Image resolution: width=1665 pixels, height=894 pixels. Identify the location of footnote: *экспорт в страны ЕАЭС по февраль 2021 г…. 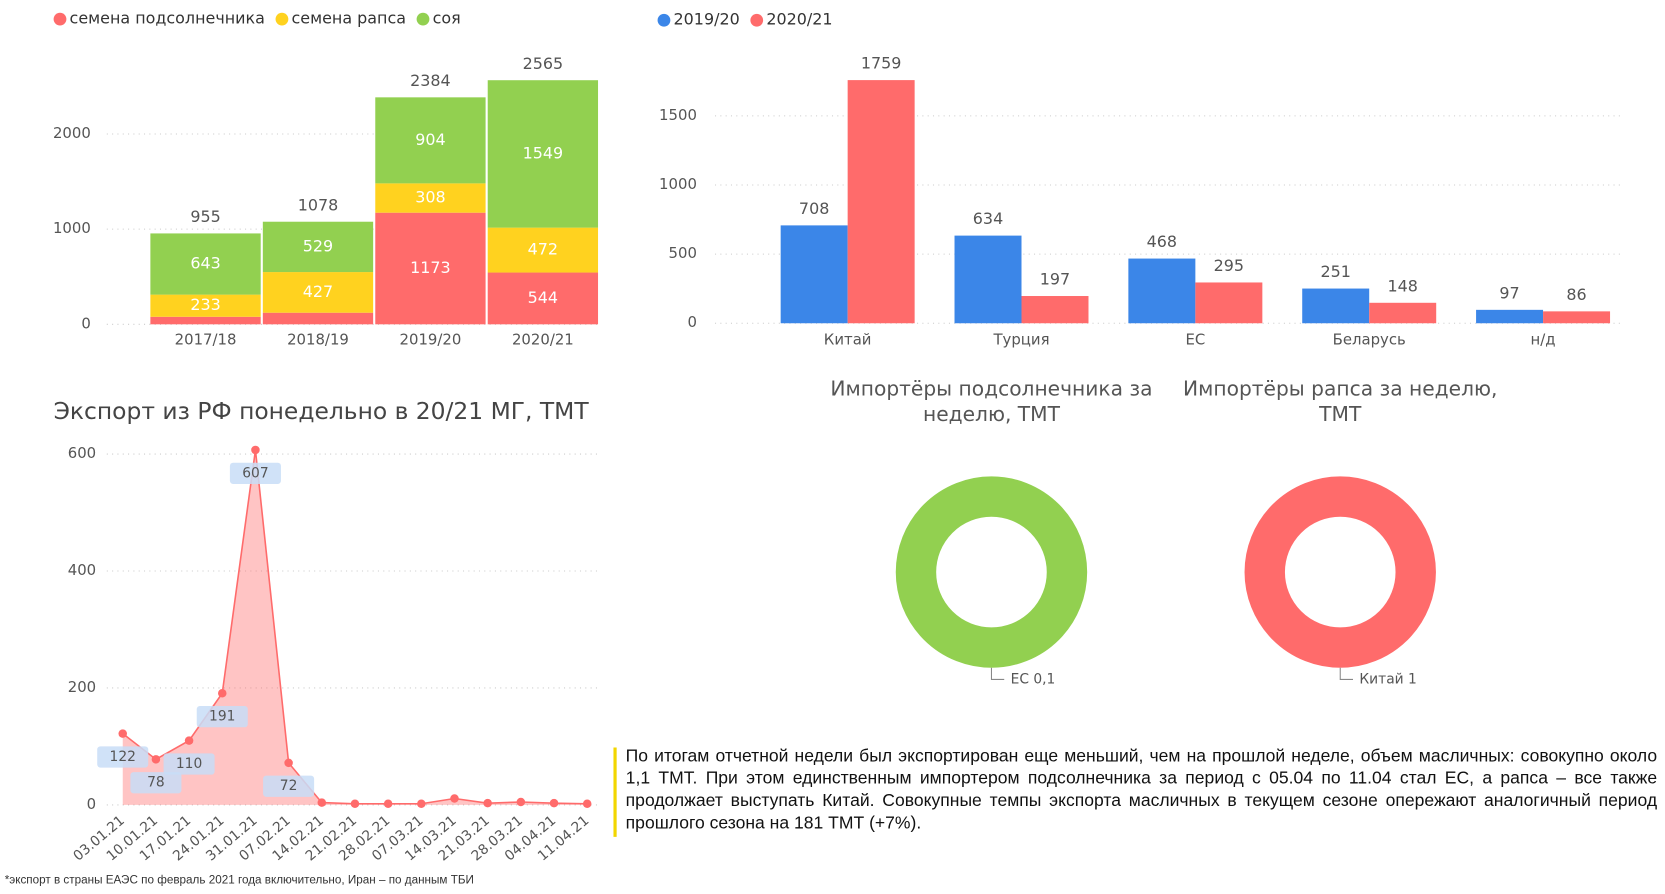
(239, 880).